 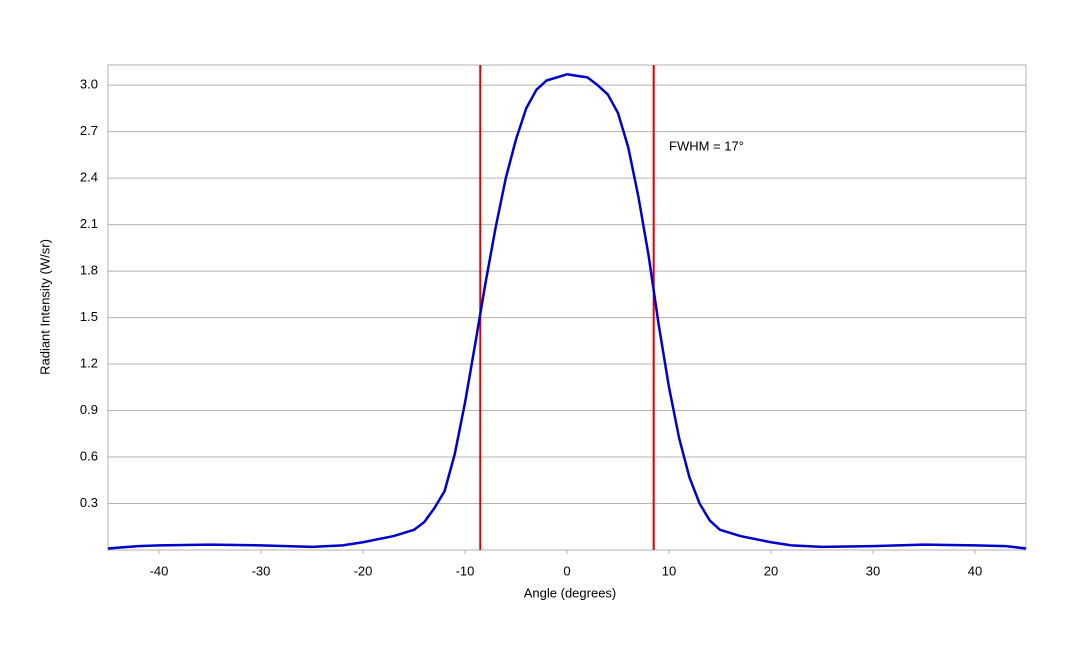 What do you see at coordinates (89, 223) in the screenshot?
I see `y-tick-label: 2.1` at bounding box center [89, 223].